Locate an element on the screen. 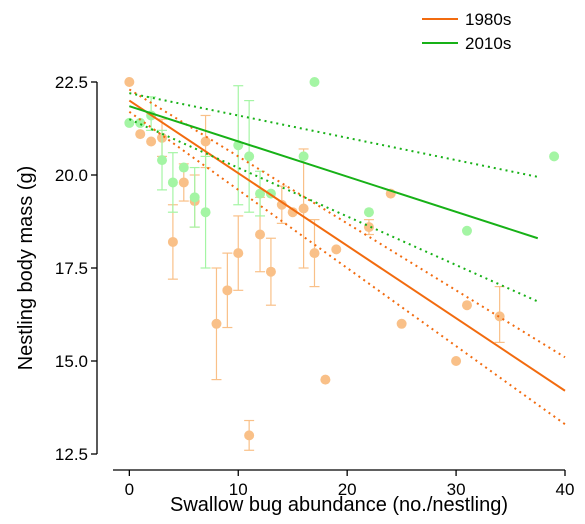 This screenshot has height=524, width=585. y-tick-label: 17.5 is located at coordinates (71, 268).